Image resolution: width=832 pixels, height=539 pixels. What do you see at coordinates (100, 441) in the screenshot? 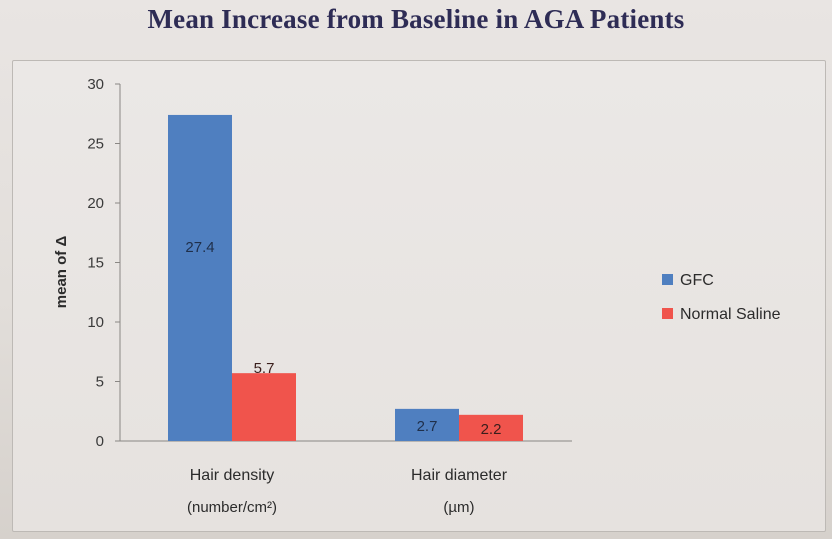
I see `y-tick-label: 0` at bounding box center [100, 441].